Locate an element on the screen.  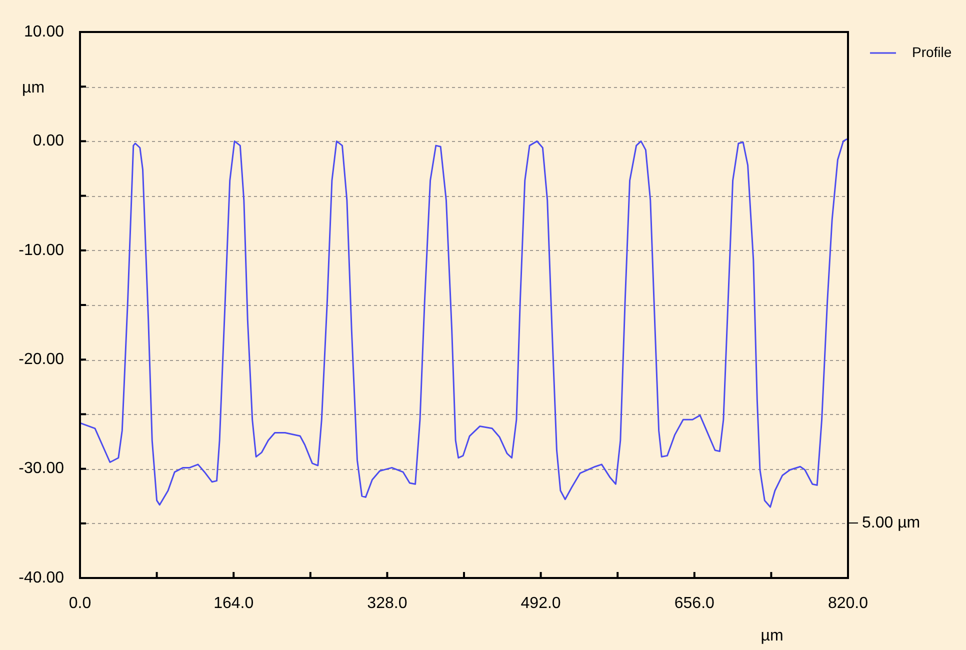
y-tick-label: -20.00 is located at coordinates (41, 359).